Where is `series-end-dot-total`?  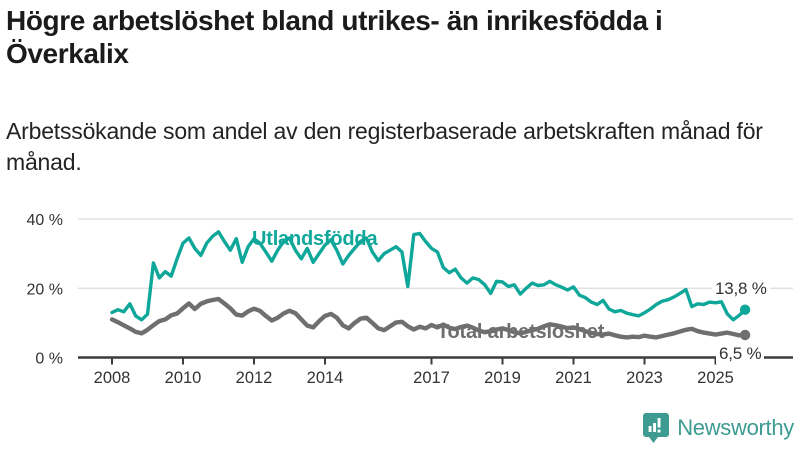 series-end-dot-total is located at coordinates (745, 335).